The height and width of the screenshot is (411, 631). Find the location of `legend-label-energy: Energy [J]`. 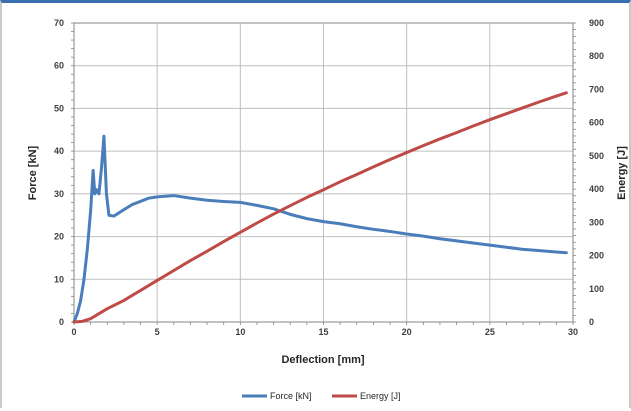

legend-label-energy: Energy [J] is located at coordinates (380, 396).